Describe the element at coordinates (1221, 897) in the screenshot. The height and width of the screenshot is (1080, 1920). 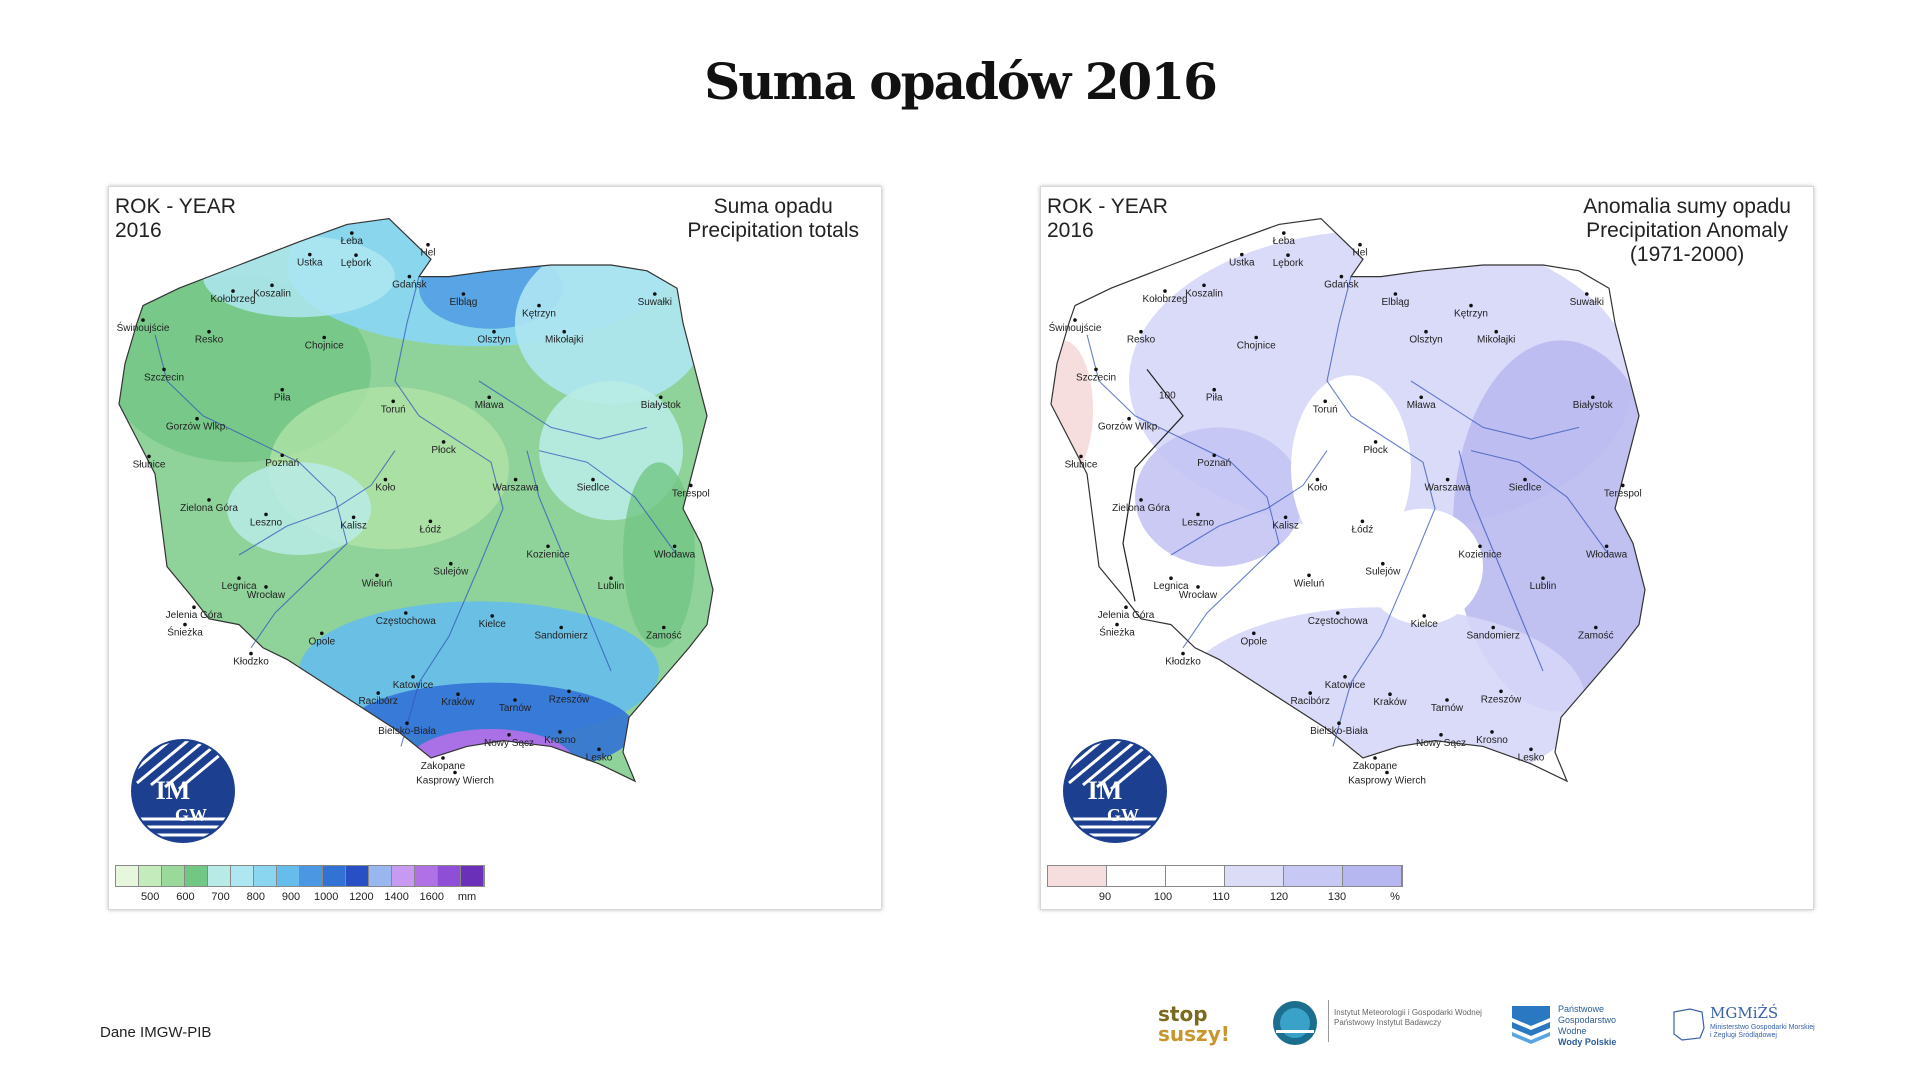
I see `legend-tick-label: 110` at that location.